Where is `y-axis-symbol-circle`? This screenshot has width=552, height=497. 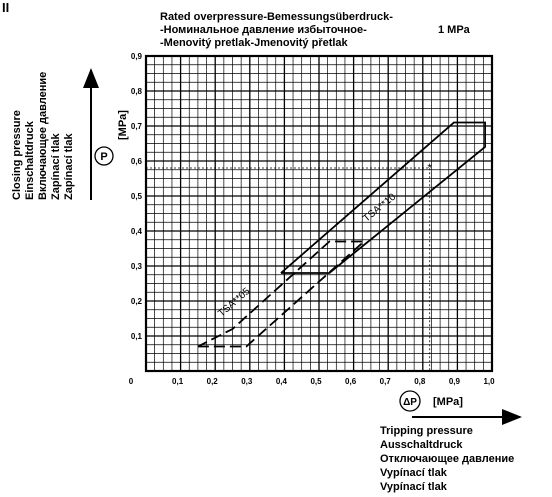
y-axis-symbol-circle is located at coordinates (104, 156).